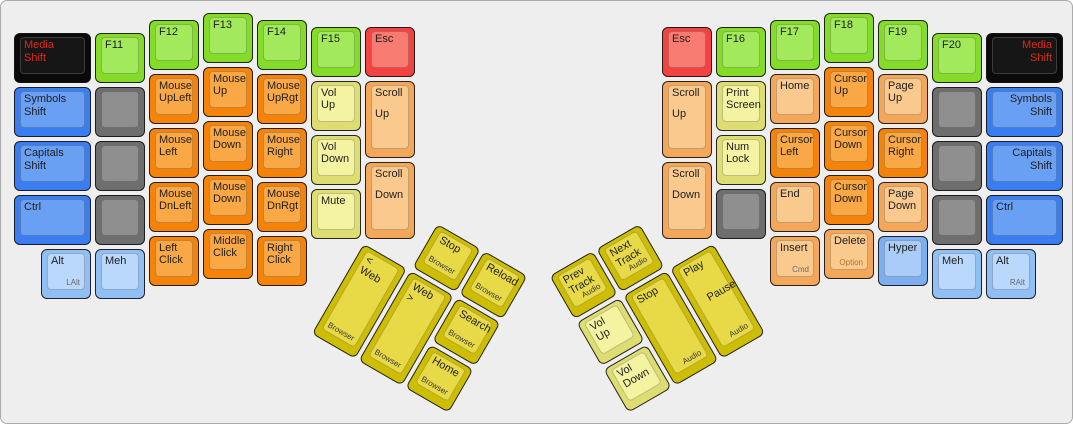 The image size is (1073, 424). I want to click on key-sub-label: Option, so click(851, 262).